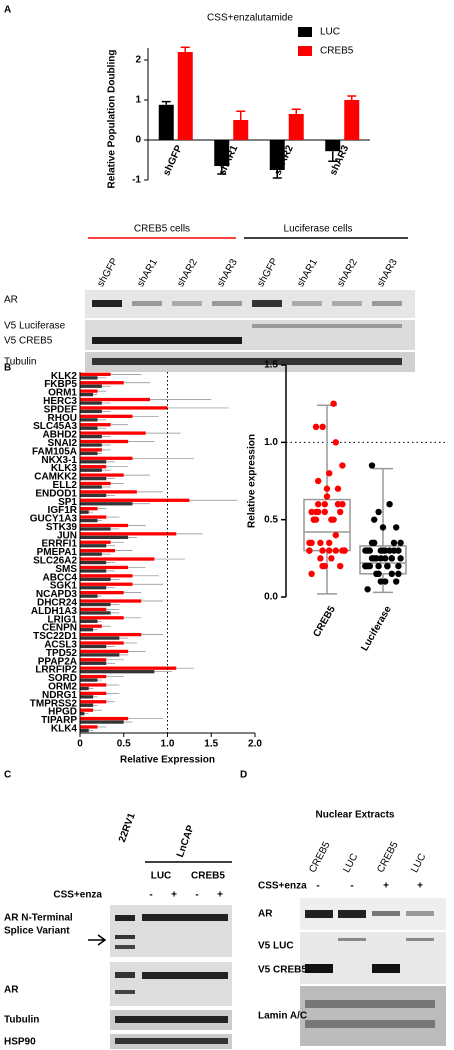 This screenshot has height=1050, width=454. What do you see at coordinates (56, 670) in the screenshot?
I see `gene-label: LRRFIP2` at bounding box center [56, 670].